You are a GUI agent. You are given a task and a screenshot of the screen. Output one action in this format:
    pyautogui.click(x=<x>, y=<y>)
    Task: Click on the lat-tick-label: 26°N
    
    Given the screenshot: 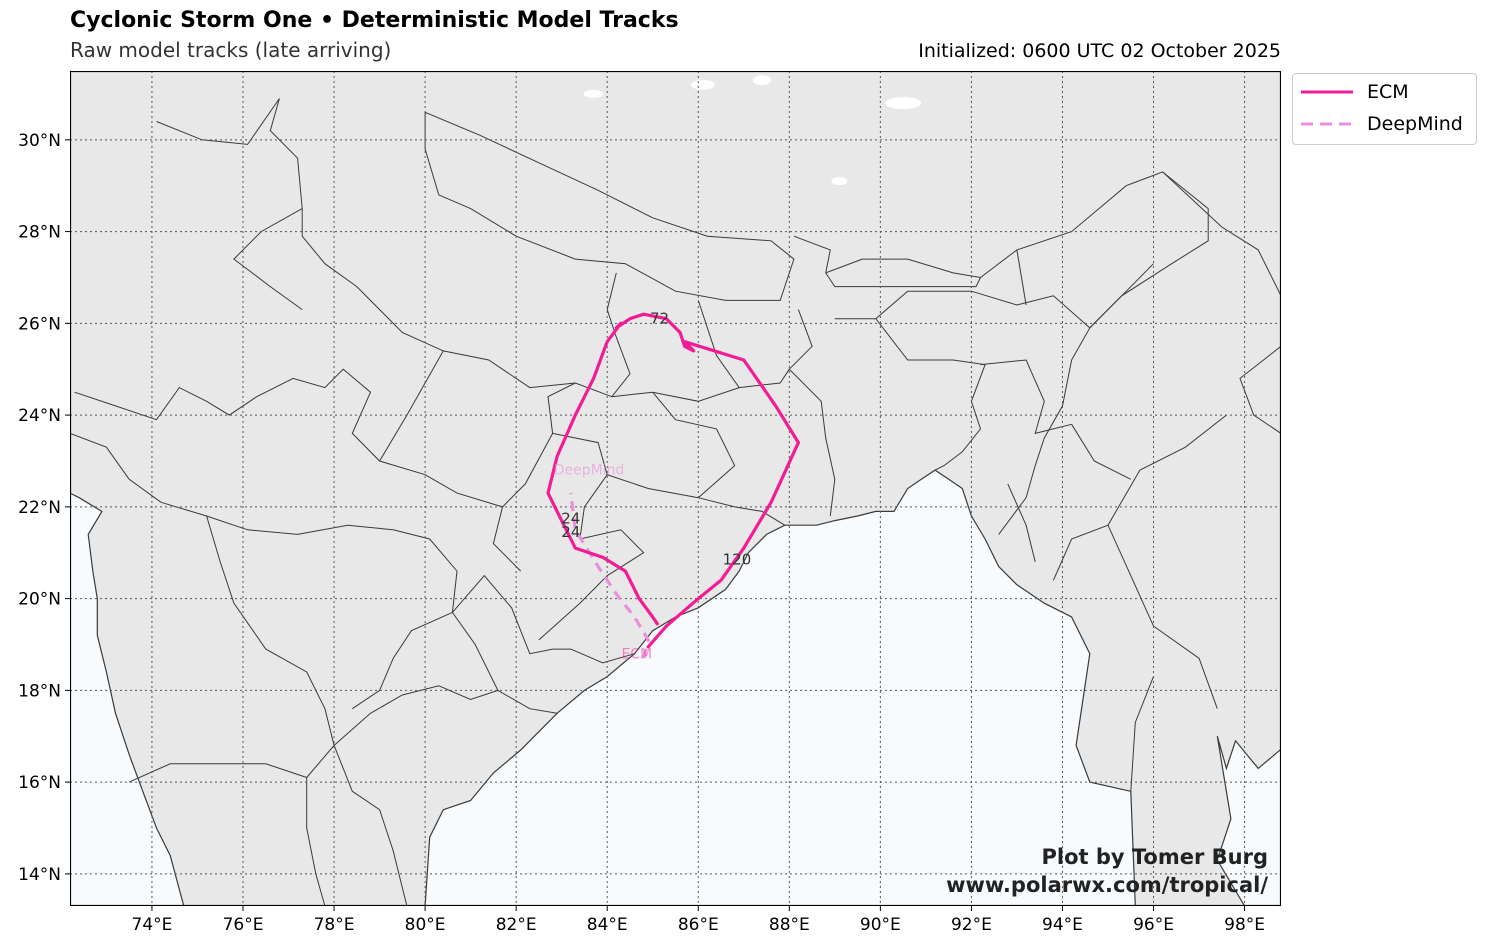 What is the action you would take?
    pyautogui.click(x=39, y=324)
    